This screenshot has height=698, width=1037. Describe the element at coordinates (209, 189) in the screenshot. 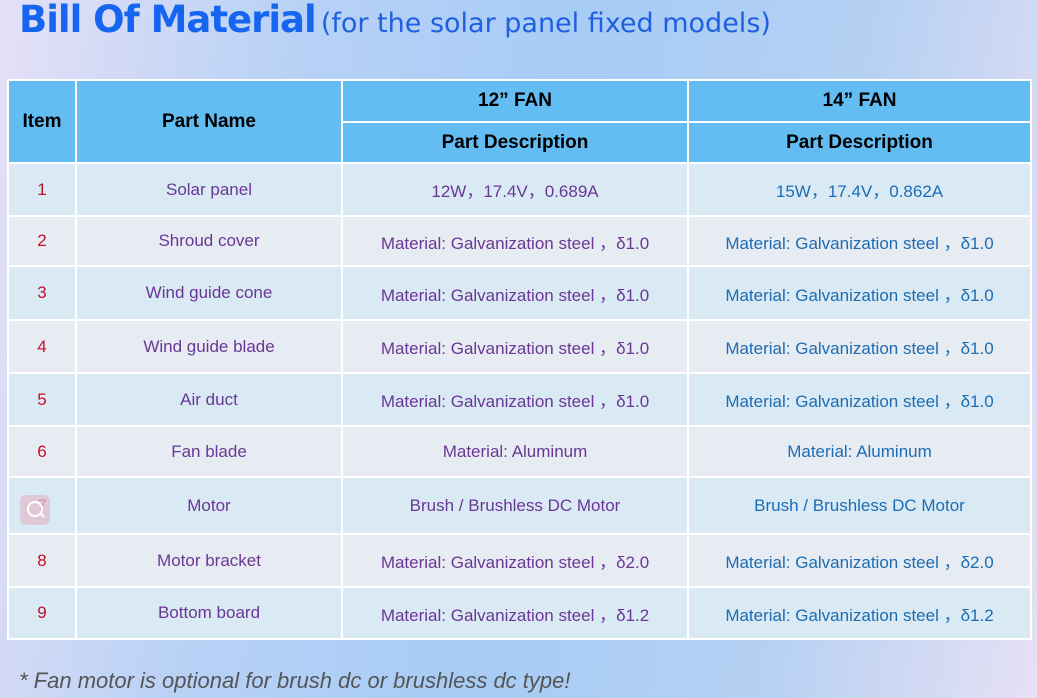

I see `part-name: Solar panel` at that location.